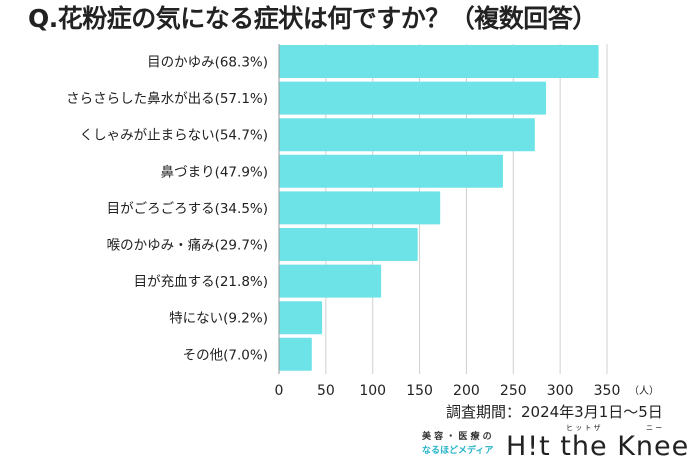 This screenshot has height=461, width=700. I want to click on chart-title: Q.花粉症の気になる症状は何ですか？（複数回答）, so click(312, 18).